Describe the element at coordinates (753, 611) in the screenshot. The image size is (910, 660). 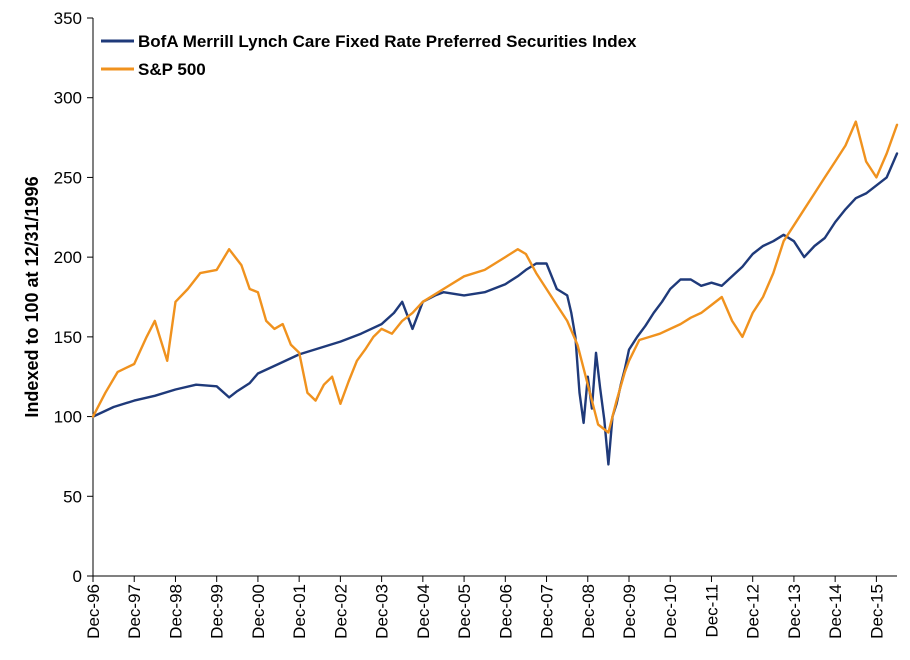
I see `x-tick-label: Dec-12` at that location.